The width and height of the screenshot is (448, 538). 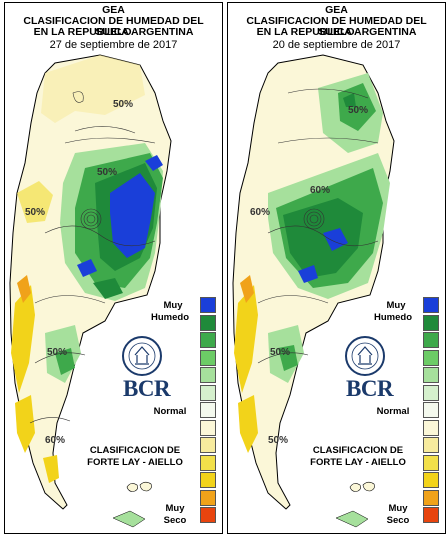 I want to click on map-date: 20 de septiembre de 2017, so click(x=336, y=45).